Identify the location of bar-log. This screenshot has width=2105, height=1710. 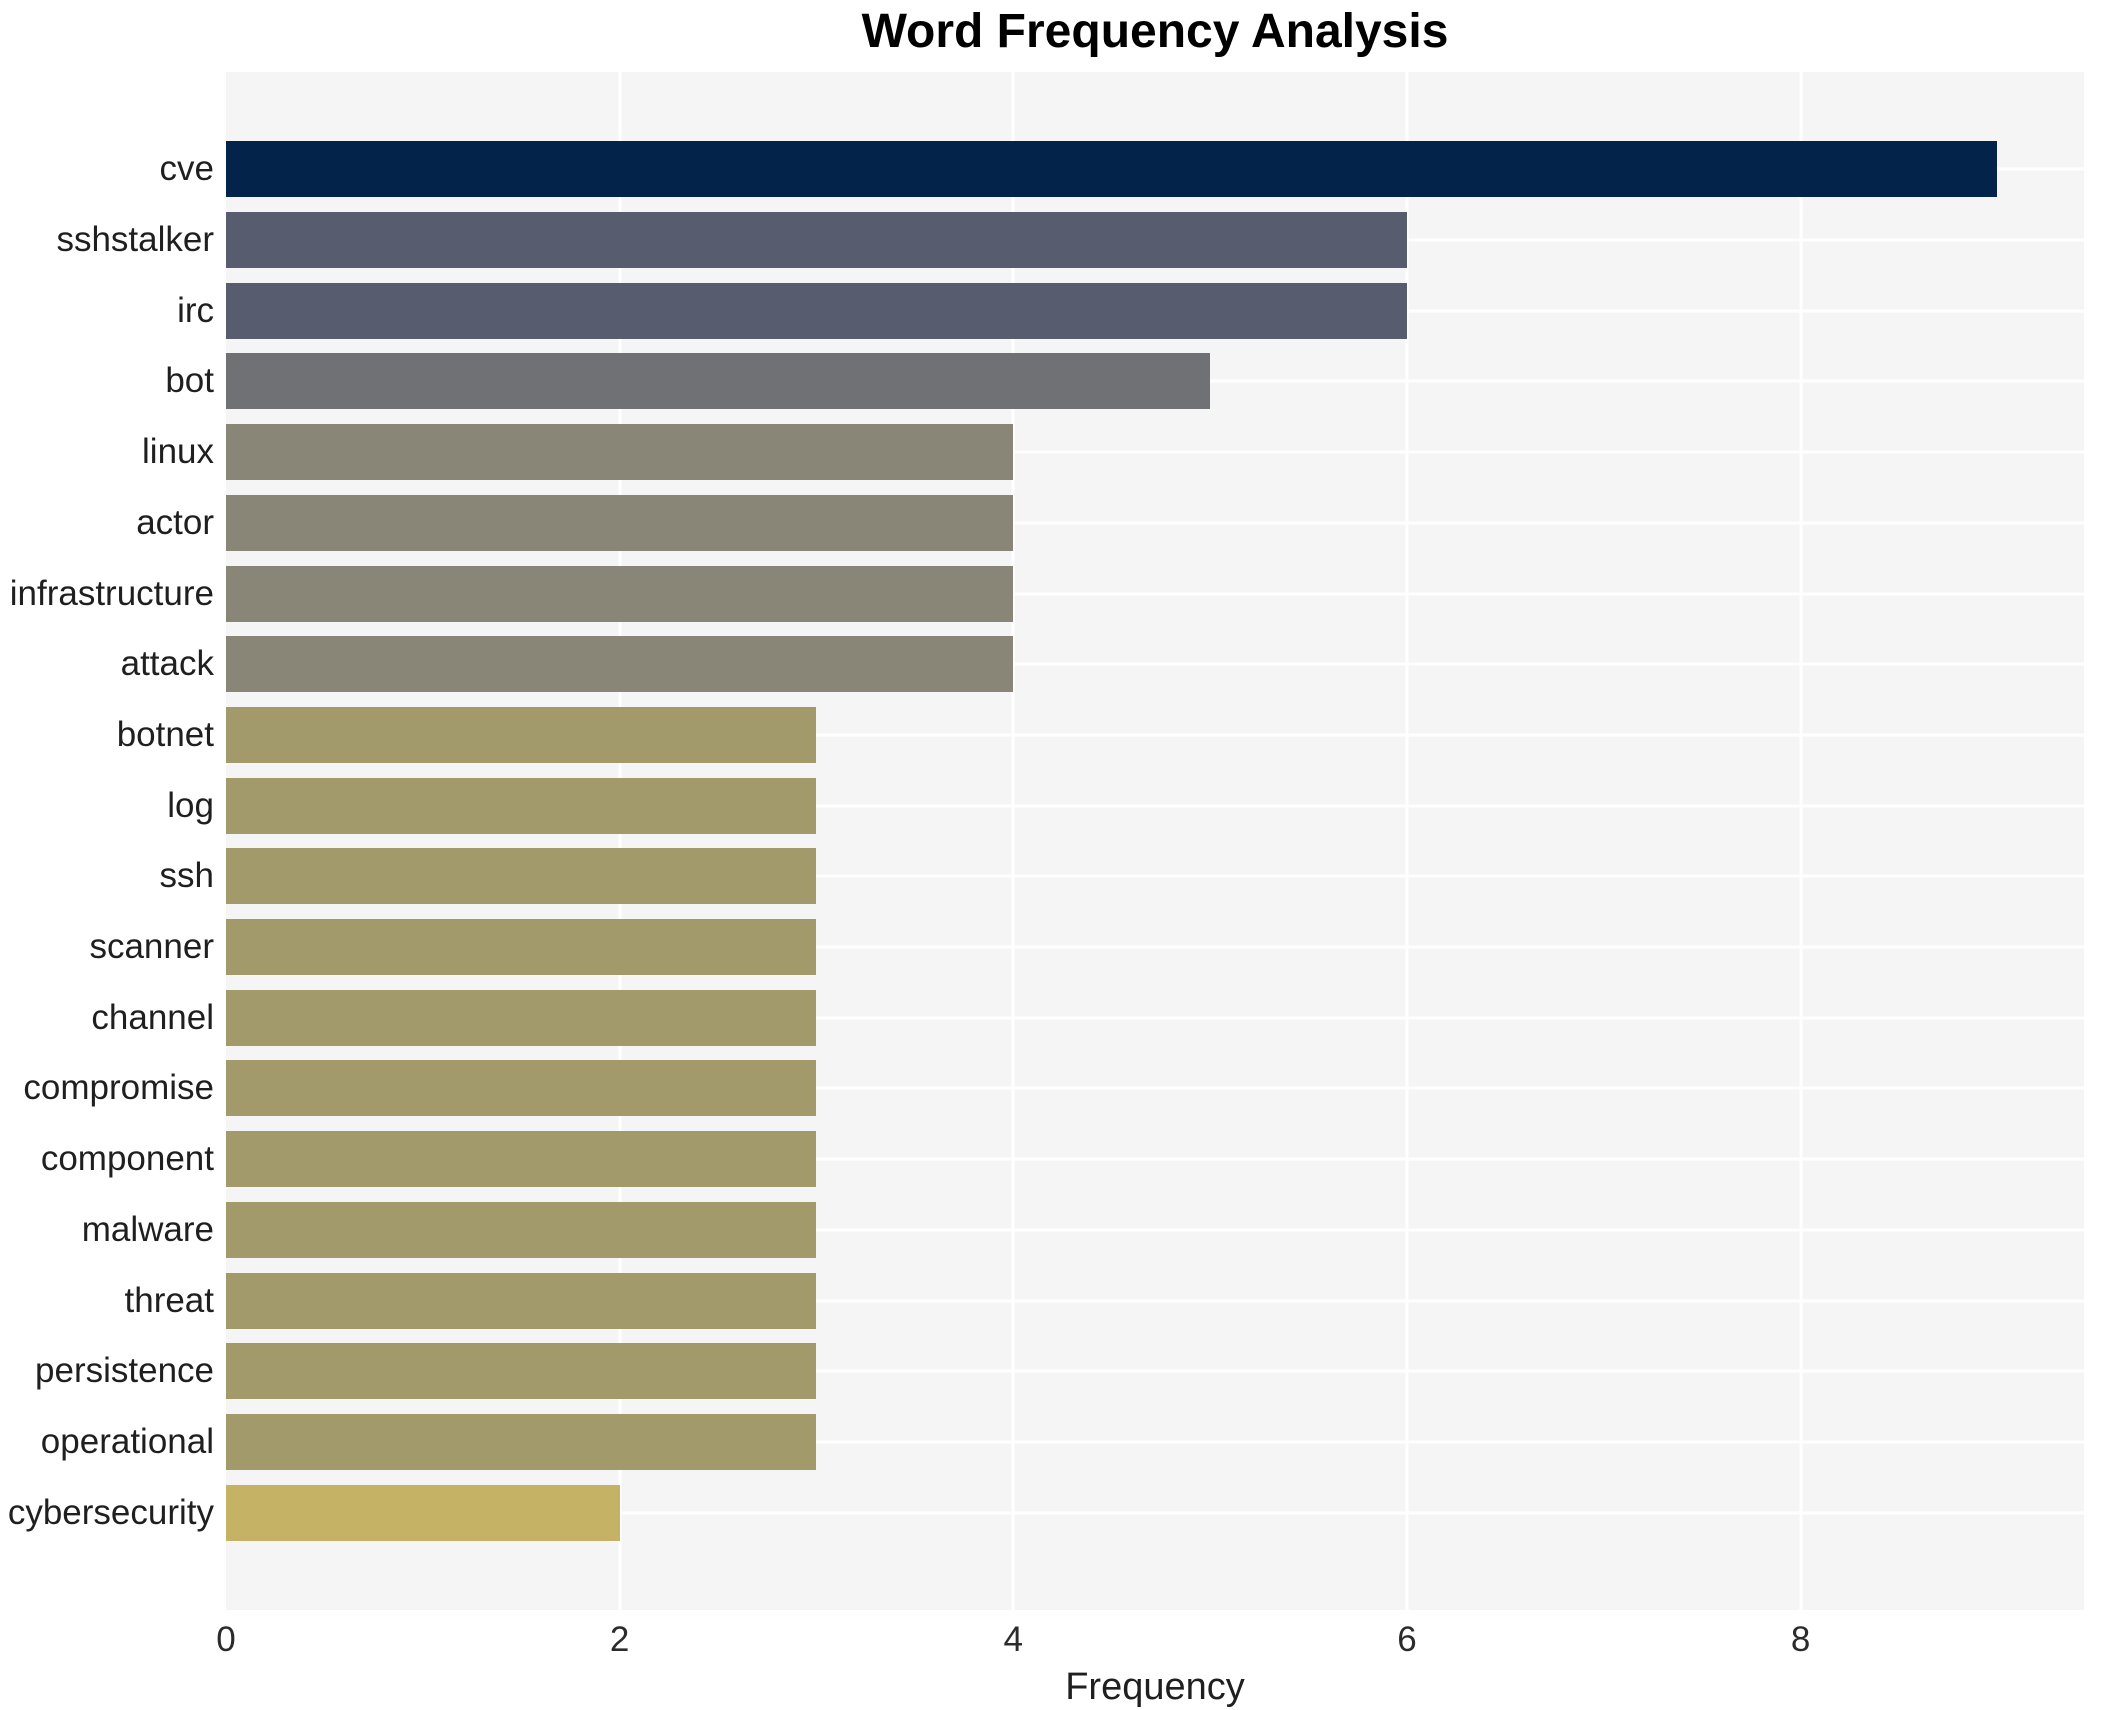
(521, 805).